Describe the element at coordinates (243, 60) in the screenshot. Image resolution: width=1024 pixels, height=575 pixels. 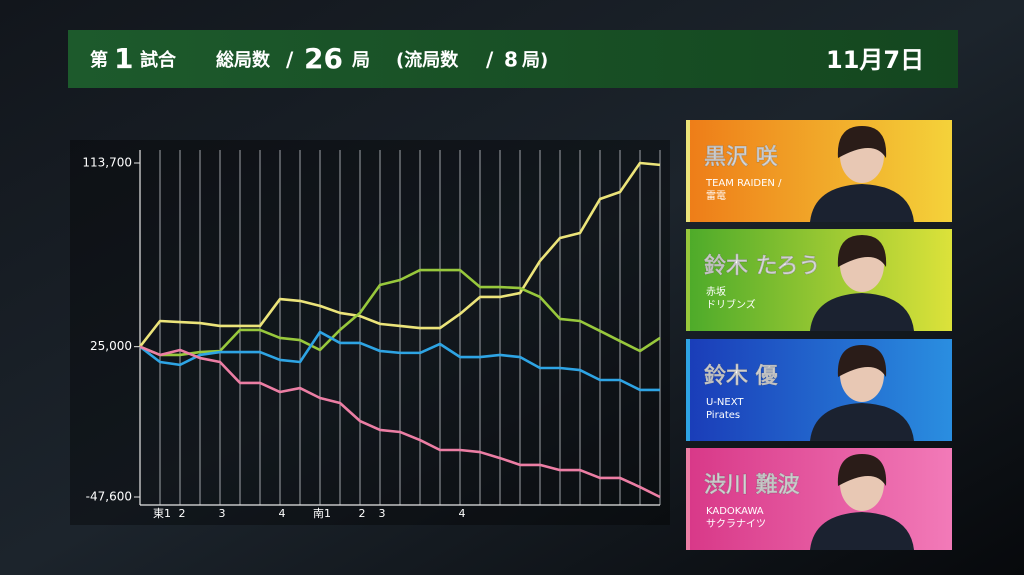
I see `header-text: 総局数` at that location.